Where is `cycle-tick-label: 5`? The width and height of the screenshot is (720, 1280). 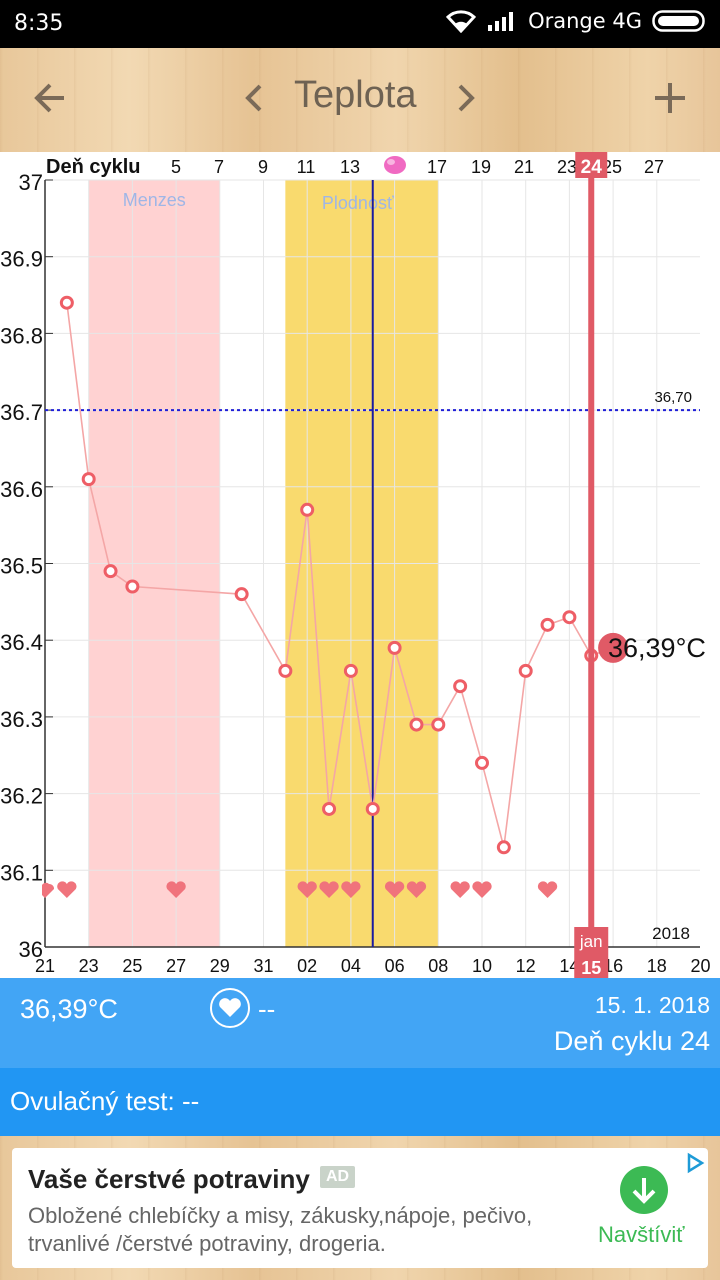
cycle-tick-label: 5 is located at coordinates (176, 167).